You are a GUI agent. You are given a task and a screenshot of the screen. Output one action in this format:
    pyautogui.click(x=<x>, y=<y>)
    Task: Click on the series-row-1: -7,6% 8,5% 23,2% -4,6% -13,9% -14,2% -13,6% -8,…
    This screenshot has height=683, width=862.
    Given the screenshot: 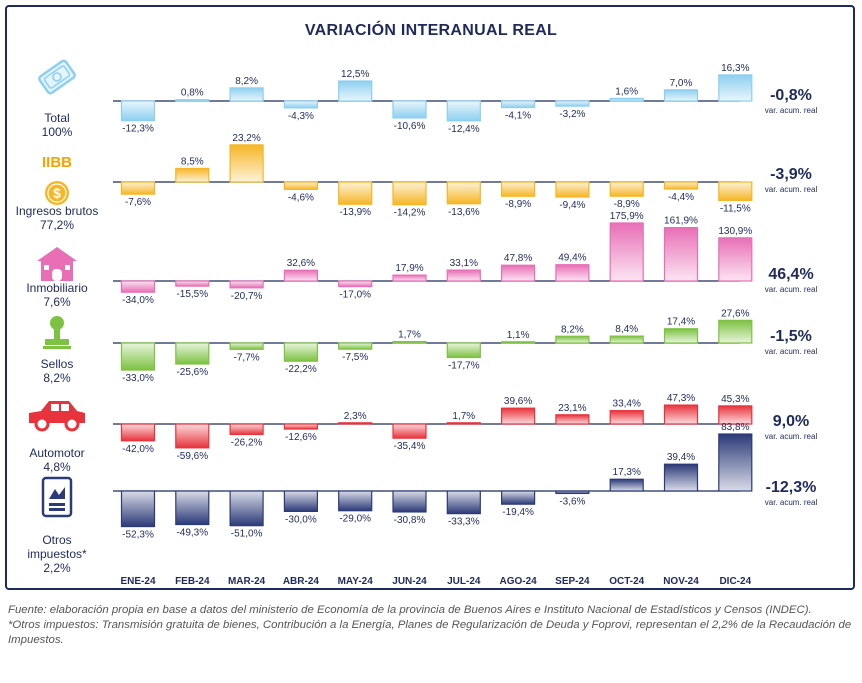 What is the action you would take?
    pyautogui.click(x=417, y=182)
    